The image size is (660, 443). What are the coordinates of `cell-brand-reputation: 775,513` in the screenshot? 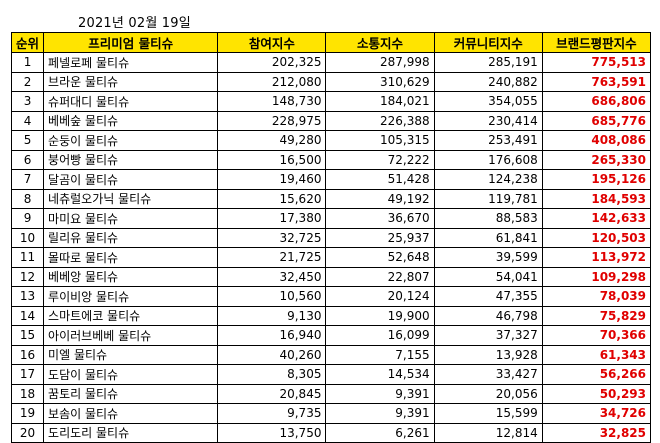 It's located at (596, 62).